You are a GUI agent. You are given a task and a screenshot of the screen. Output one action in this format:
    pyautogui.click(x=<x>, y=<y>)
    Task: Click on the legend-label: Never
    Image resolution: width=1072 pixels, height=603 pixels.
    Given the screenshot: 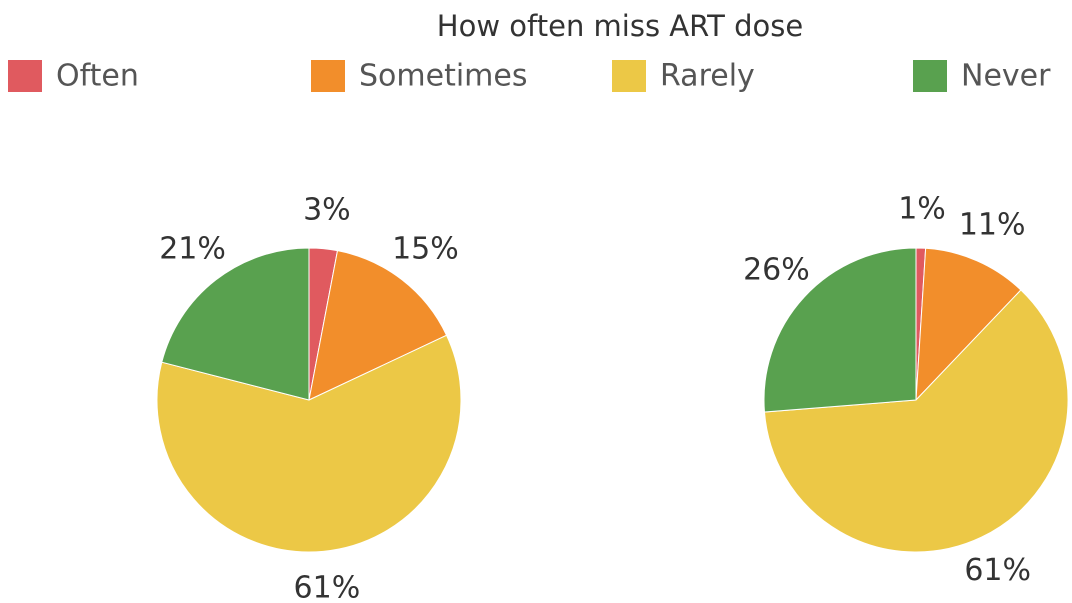 What is the action you would take?
    pyautogui.click(x=1006, y=76)
    